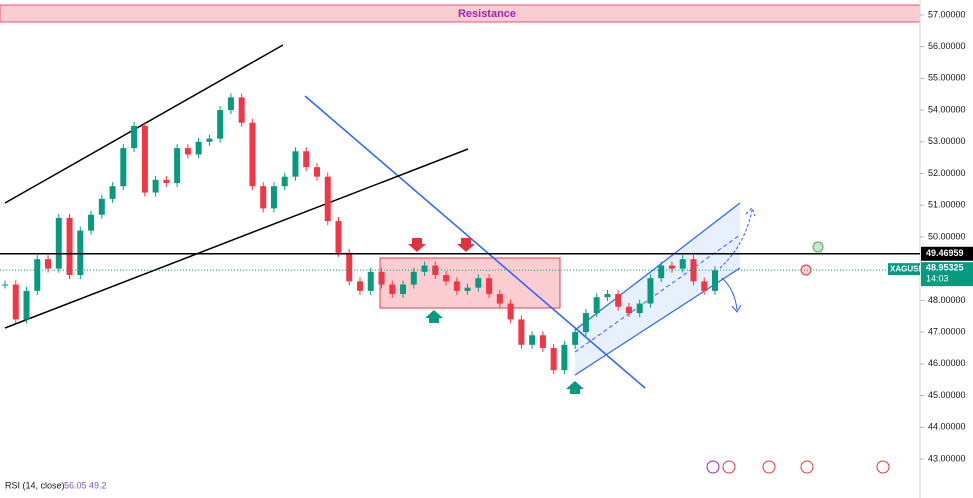  I want to click on projection-up, so click(737, 238).